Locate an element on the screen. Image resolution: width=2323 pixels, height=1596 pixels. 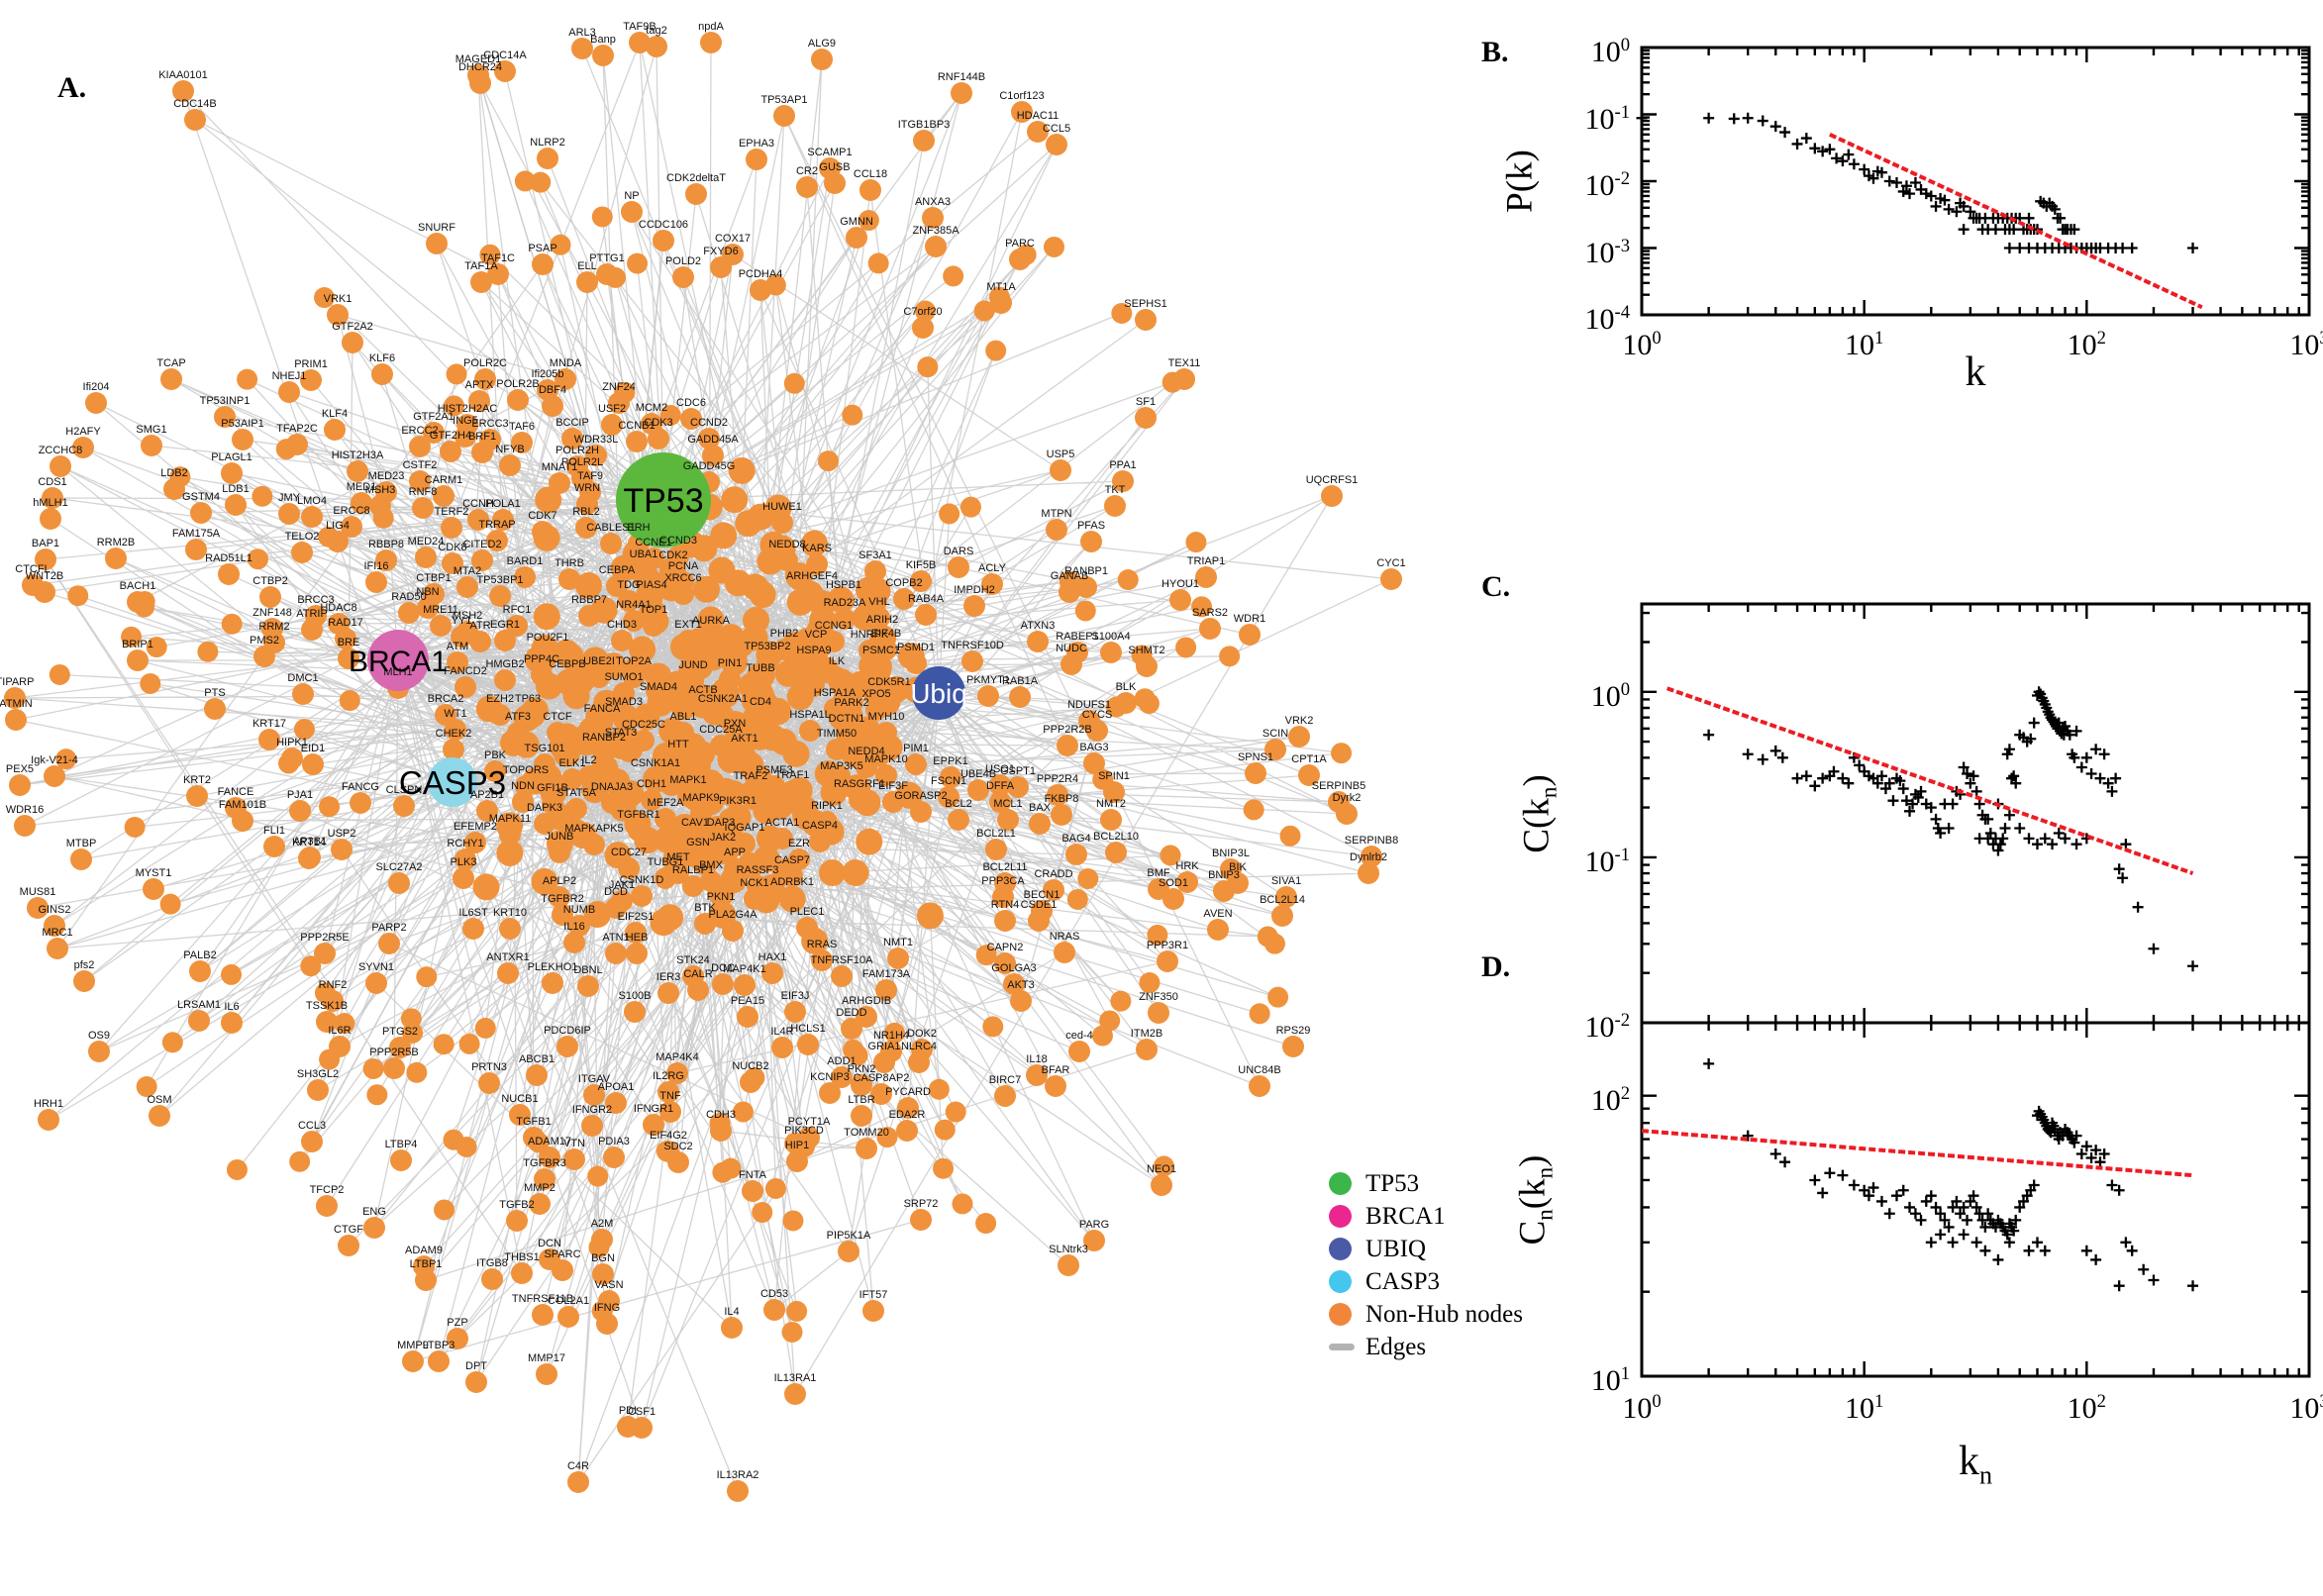
network-node-label: BRE is located at coordinates (349, 642).